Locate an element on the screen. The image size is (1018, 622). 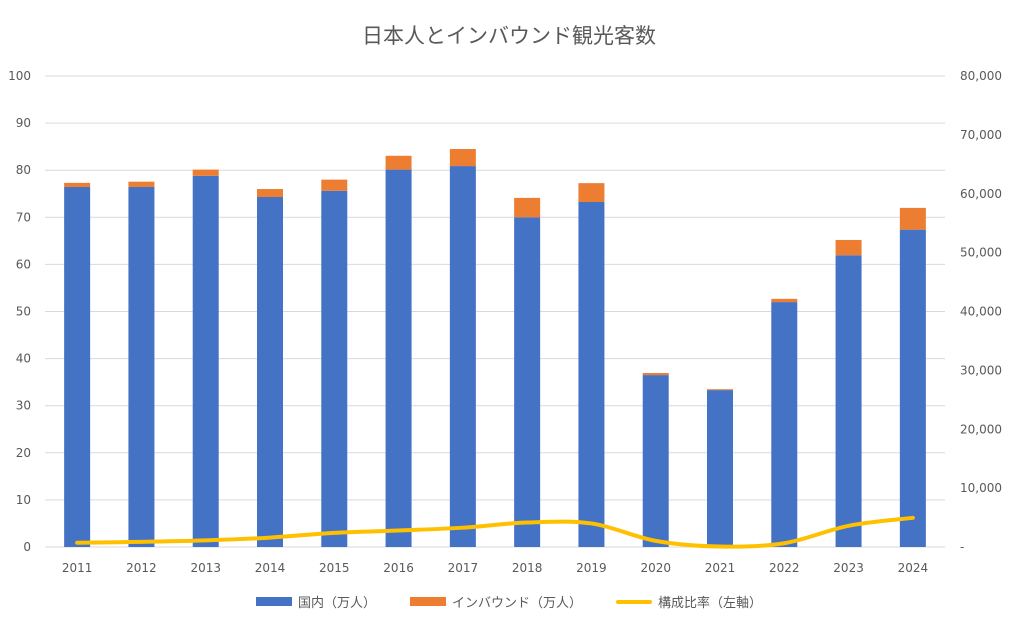
x-axis-tick: 2017 is located at coordinates (463, 568).